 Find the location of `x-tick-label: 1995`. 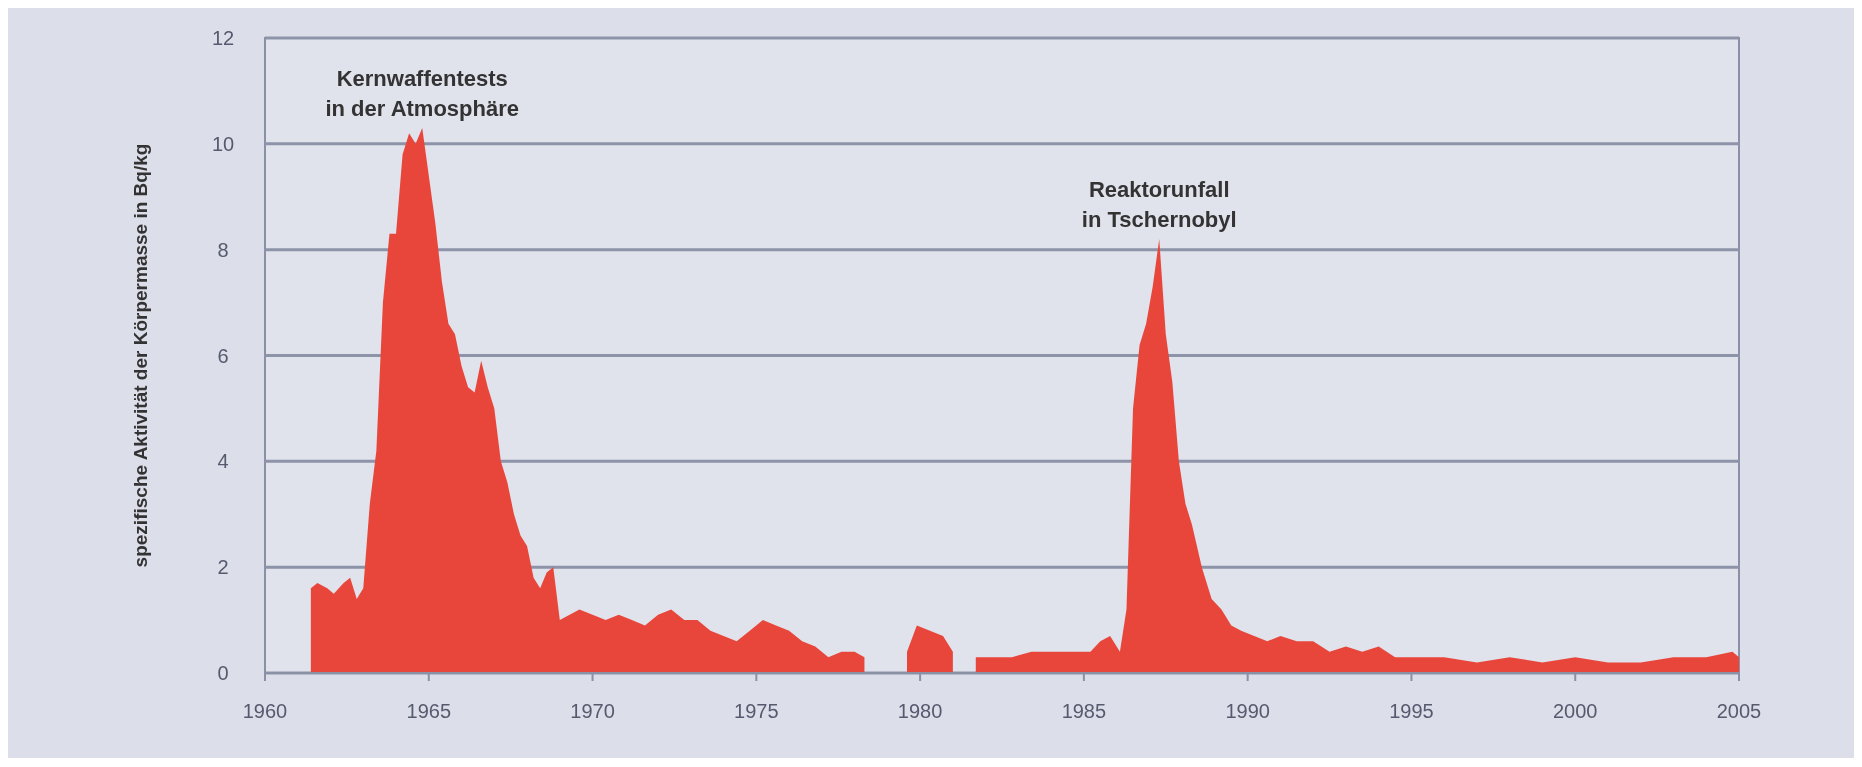

x-tick-label: 1995 is located at coordinates (1411, 711).